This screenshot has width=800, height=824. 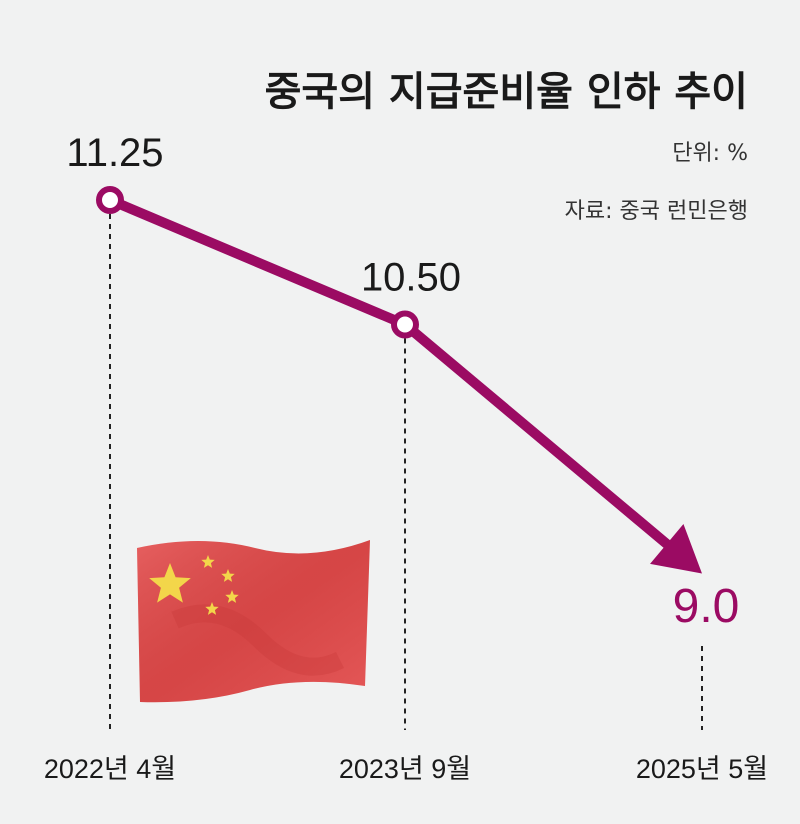 I want to click on value-label-3: 9.0, so click(x=706, y=606).